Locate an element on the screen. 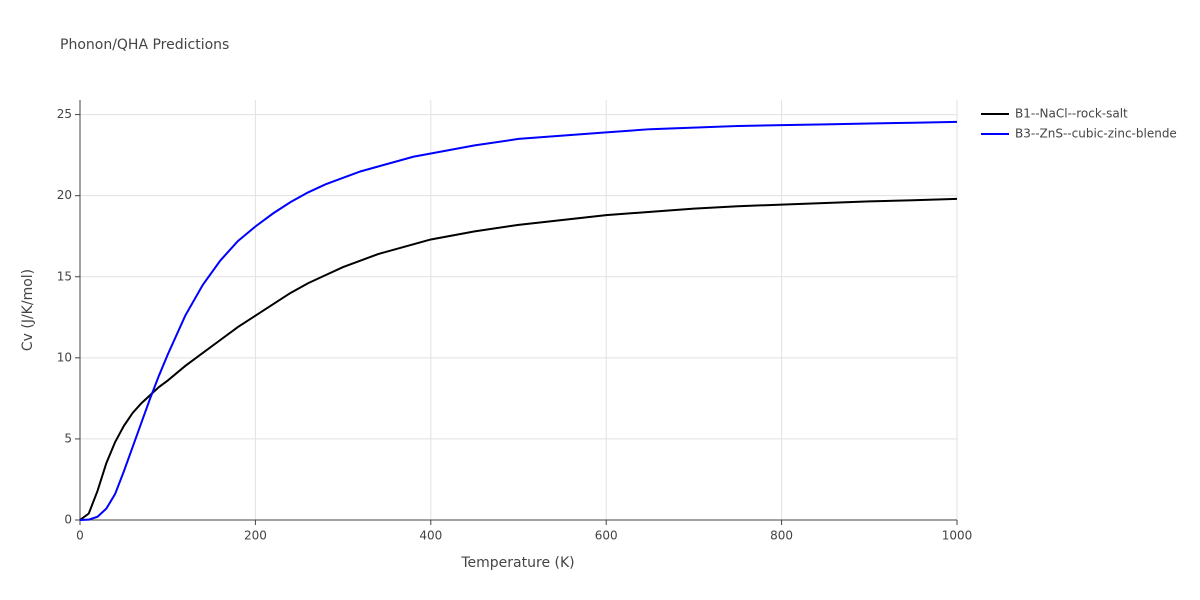 The height and width of the screenshot is (600, 1200). legend-label: B3--ZnS--cubic-zinc-blende is located at coordinates (1096, 134).